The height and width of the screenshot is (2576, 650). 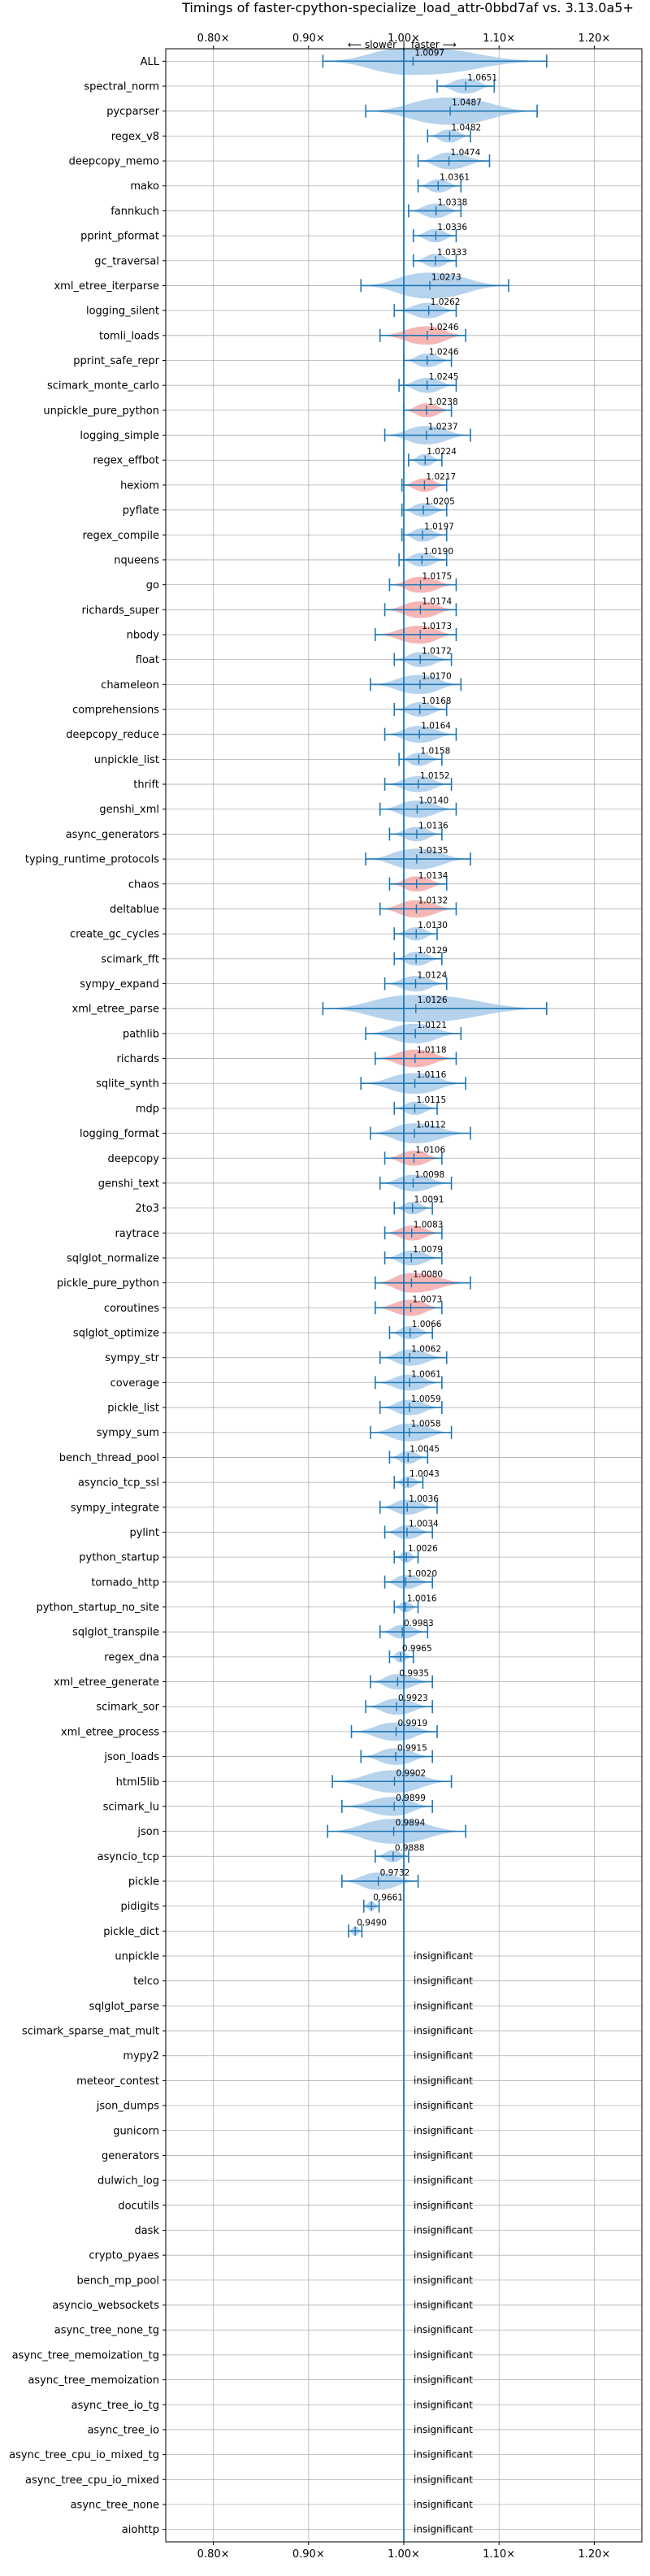 What do you see at coordinates (124, 2007) in the screenshot?
I see `benchmark-label: sqlglot_parse` at bounding box center [124, 2007].